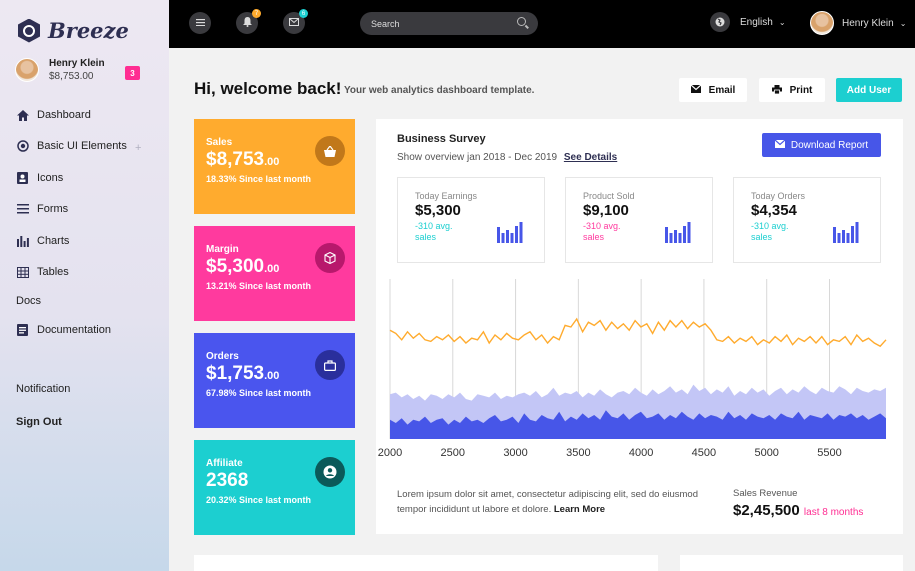  Describe the element at coordinates (441, 139) in the screenshot. I see `card-title: Business Survey` at that location.